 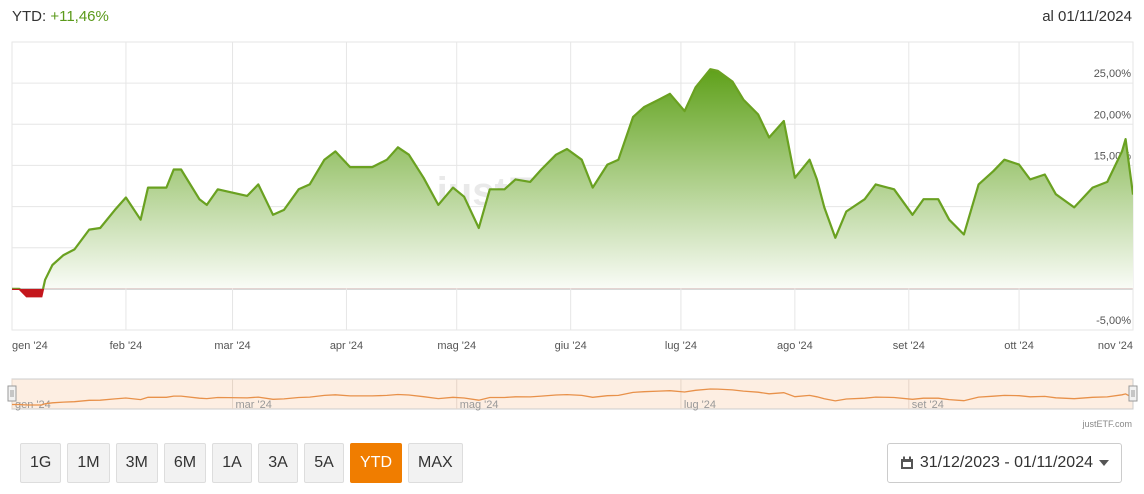 What do you see at coordinates (136, 463) in the screenshot?
I see `range-button: 3M` at bounding box center [136, 463].